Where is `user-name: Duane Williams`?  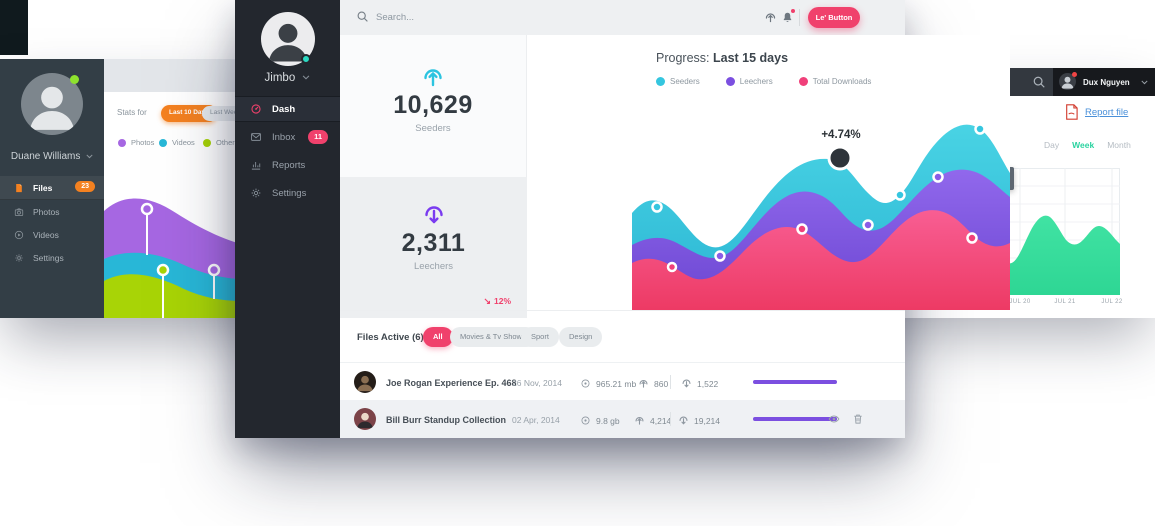
user-name: Duane Williams is located at coordinates (45, 156).